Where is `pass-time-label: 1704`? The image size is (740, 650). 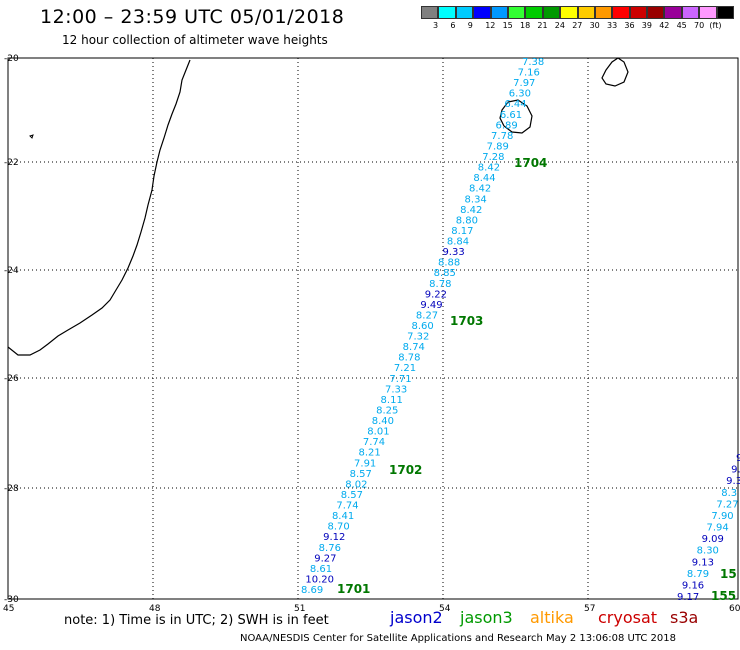 pass-time-label: 1704 is located at coordinates (530, 163).